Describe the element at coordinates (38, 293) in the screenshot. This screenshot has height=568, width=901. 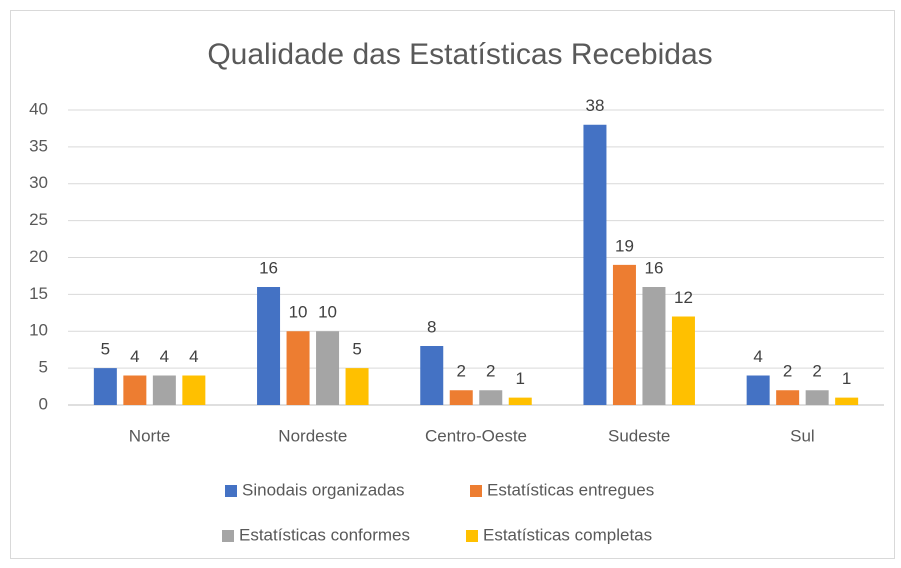
I see `y-tick-label: 15` at that location.